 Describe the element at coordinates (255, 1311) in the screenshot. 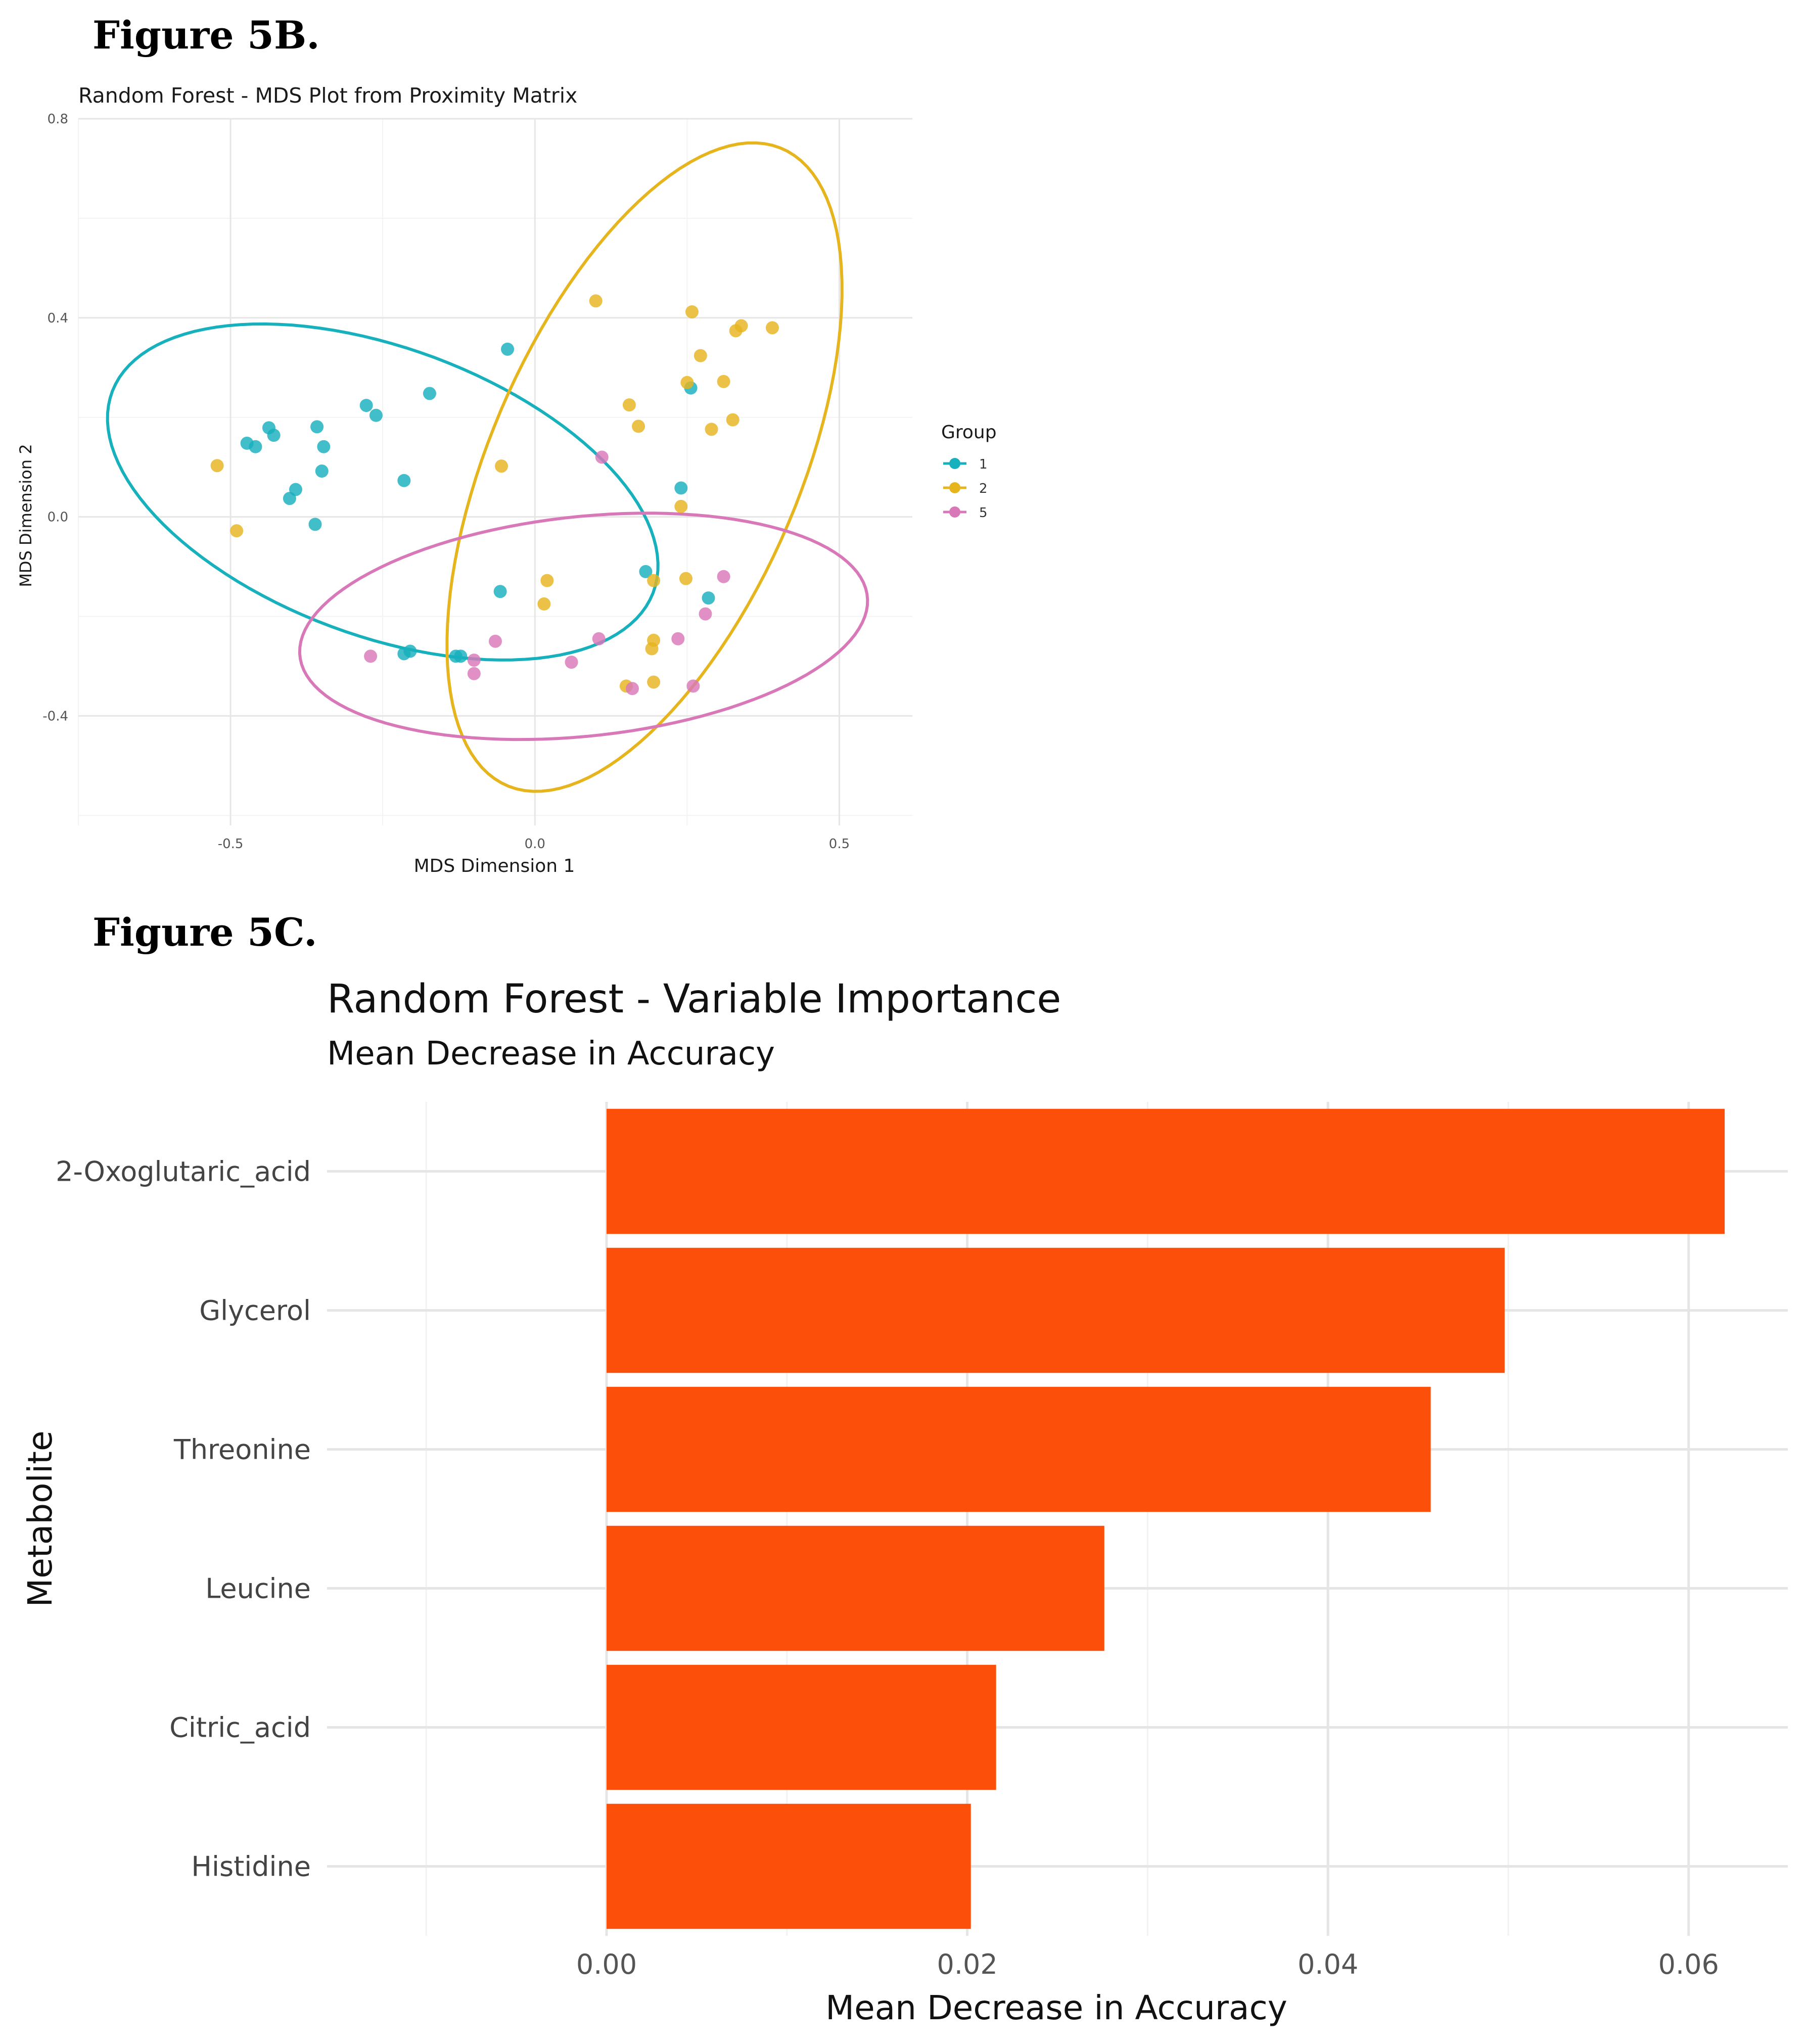

I see `bar-category-label: Glycerol` at that location.